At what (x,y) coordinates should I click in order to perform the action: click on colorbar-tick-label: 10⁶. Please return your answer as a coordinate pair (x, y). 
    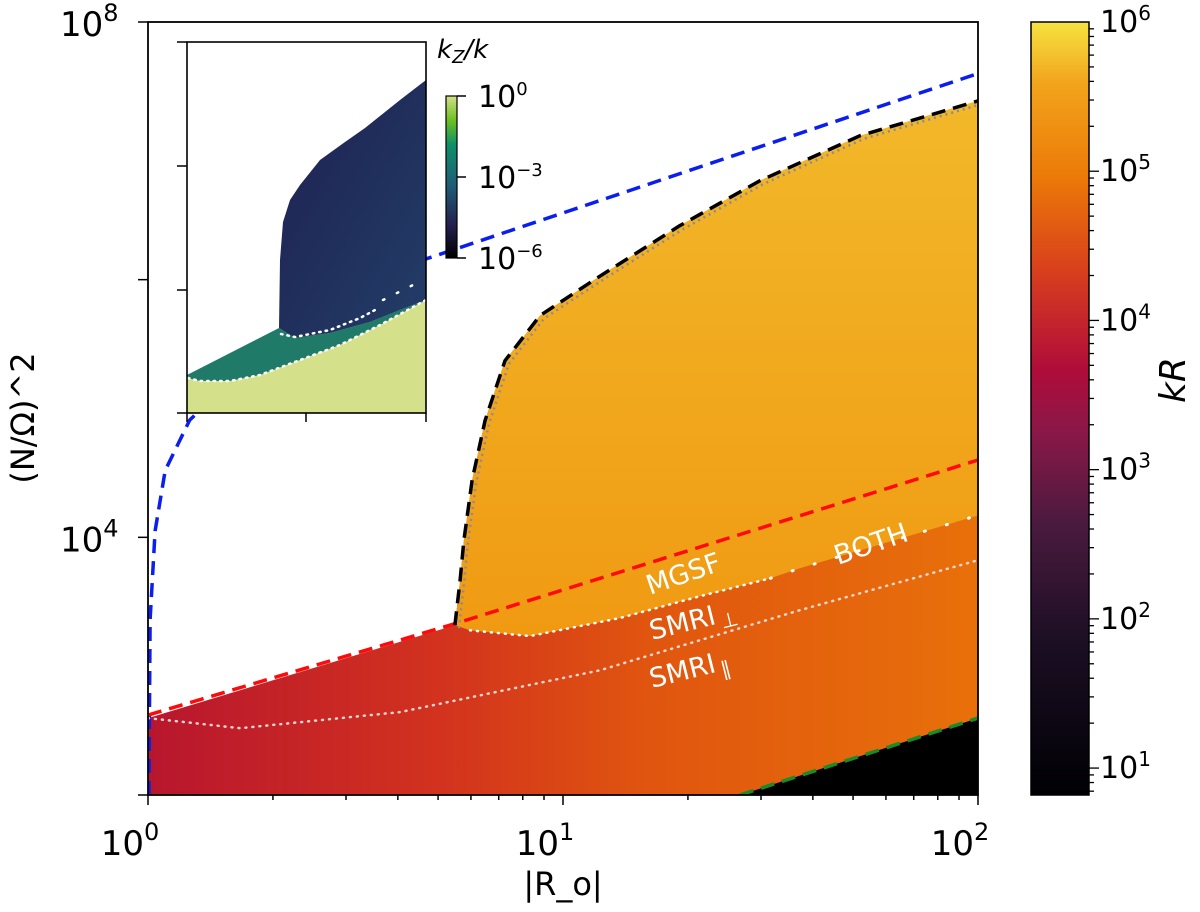
    Looking at the image, I should click on (1125, 20).